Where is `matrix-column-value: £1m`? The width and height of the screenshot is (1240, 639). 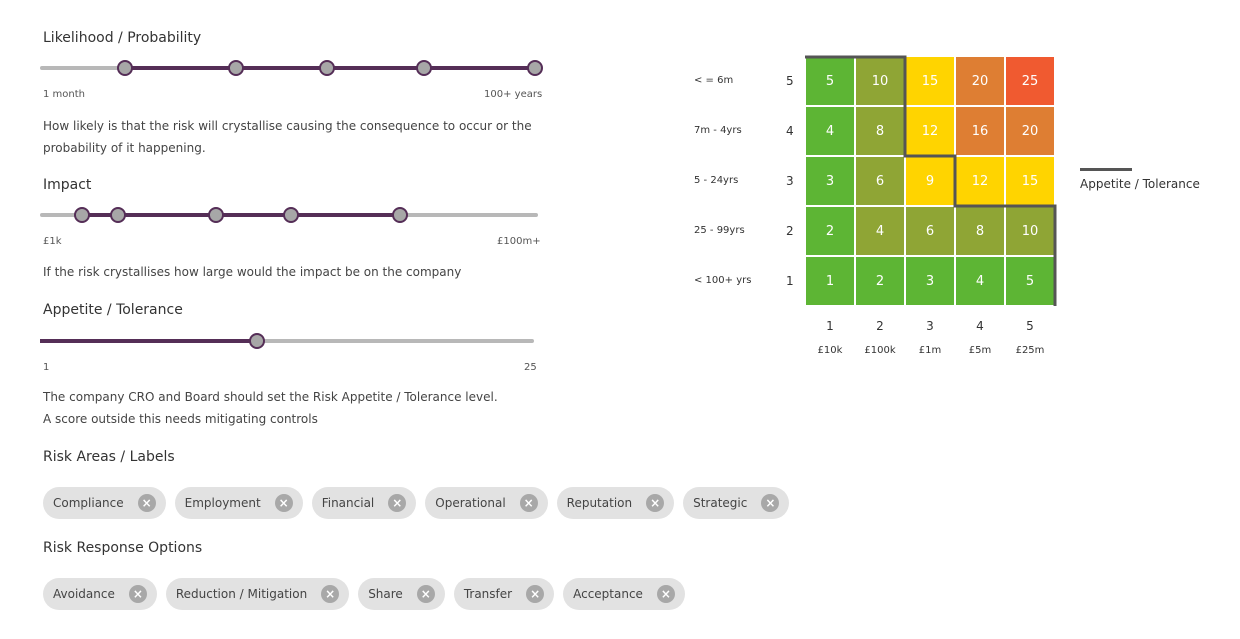 matrix-column-value: £1m is located at coordinates (930, 350).